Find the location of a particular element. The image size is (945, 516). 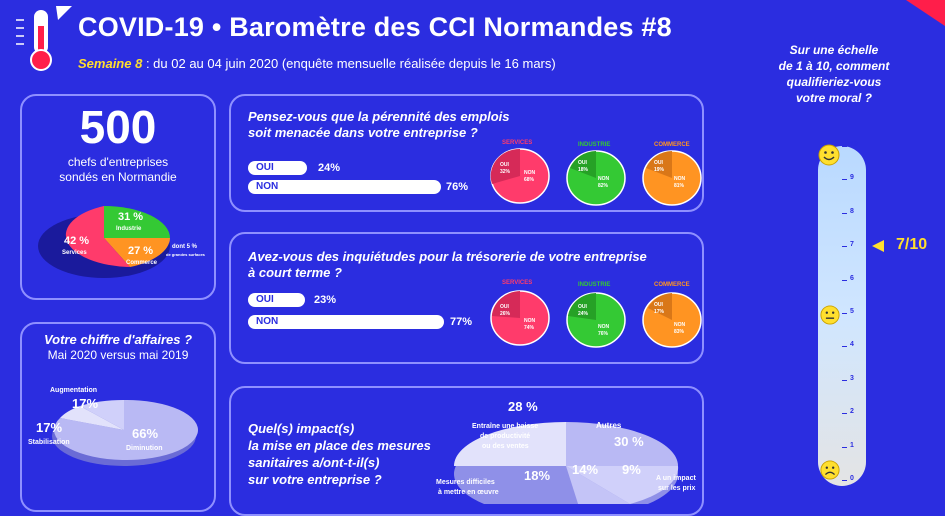

stab-label: Stabilisation is located at coordinates (49, 442).